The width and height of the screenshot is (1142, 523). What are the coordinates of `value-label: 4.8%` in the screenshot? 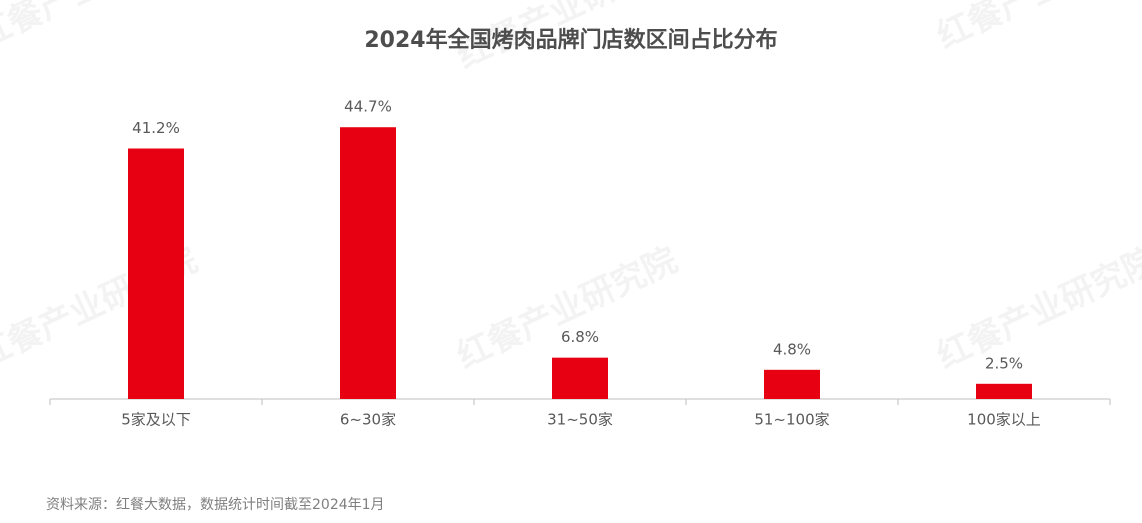 It's located at (792, 349).